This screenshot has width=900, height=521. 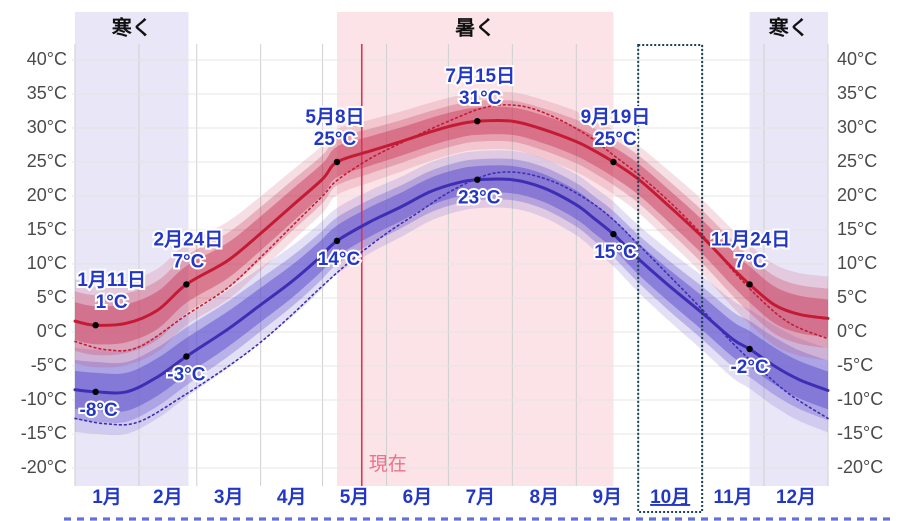 I want to click on annotation-high-value-3: 31°C, so click(x=480, y=98).